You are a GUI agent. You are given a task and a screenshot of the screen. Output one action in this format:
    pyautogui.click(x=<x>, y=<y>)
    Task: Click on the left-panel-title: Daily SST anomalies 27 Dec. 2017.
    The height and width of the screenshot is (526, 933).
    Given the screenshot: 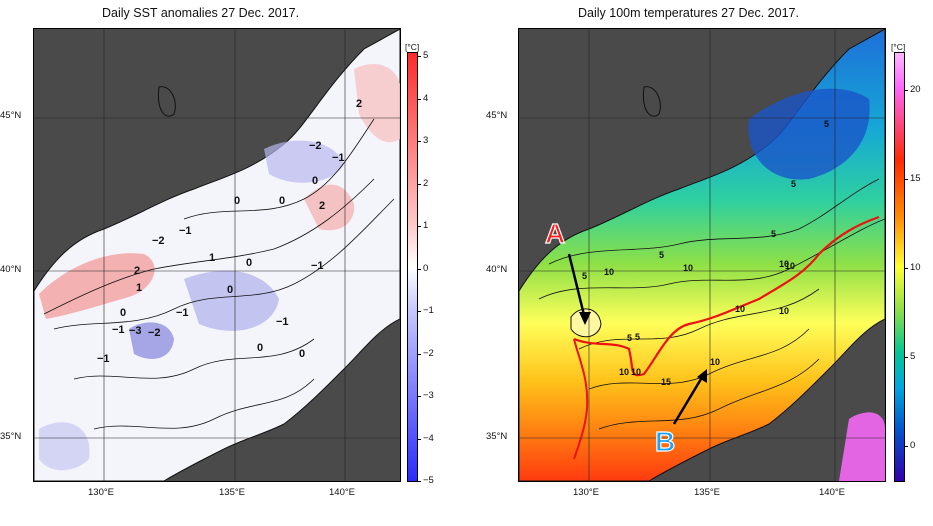 What is the action you would take?
    pyautogui.click(x=201, y=13)
    